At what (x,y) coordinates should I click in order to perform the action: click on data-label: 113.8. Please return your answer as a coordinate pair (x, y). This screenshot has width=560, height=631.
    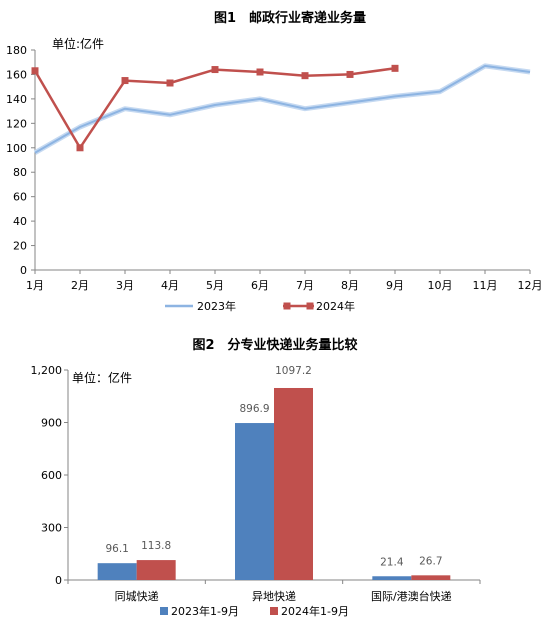
    Looking at the image, I should click on (156, 546).